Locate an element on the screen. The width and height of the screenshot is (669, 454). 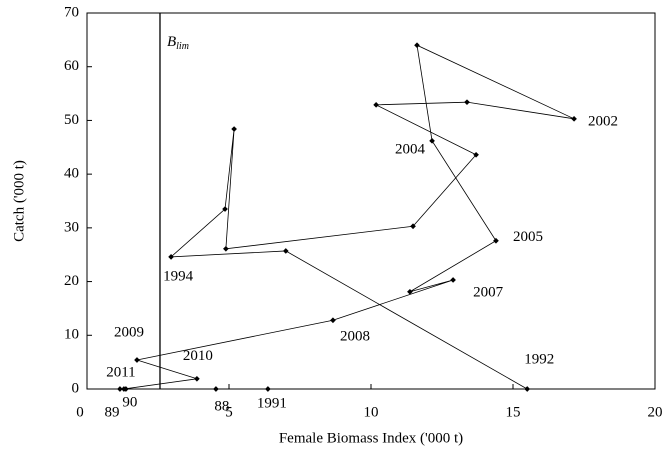
point-label: 2008 is located at coordinates (355, 337).